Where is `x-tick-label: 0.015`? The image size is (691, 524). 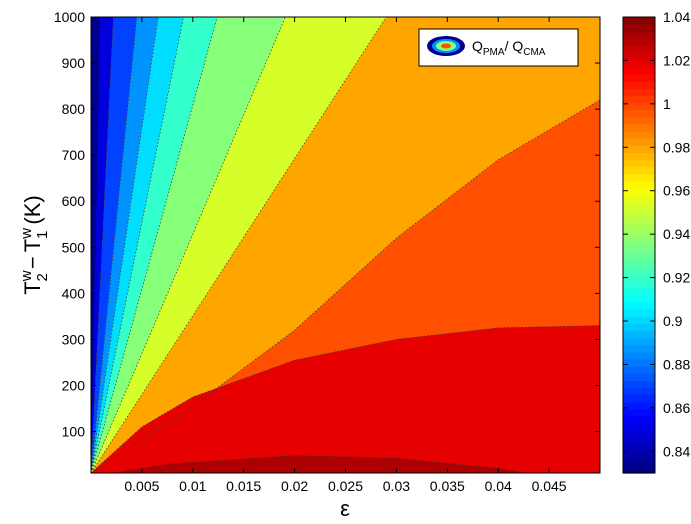
x-tick-label: 0.015 is located at coordinates (243, 486).